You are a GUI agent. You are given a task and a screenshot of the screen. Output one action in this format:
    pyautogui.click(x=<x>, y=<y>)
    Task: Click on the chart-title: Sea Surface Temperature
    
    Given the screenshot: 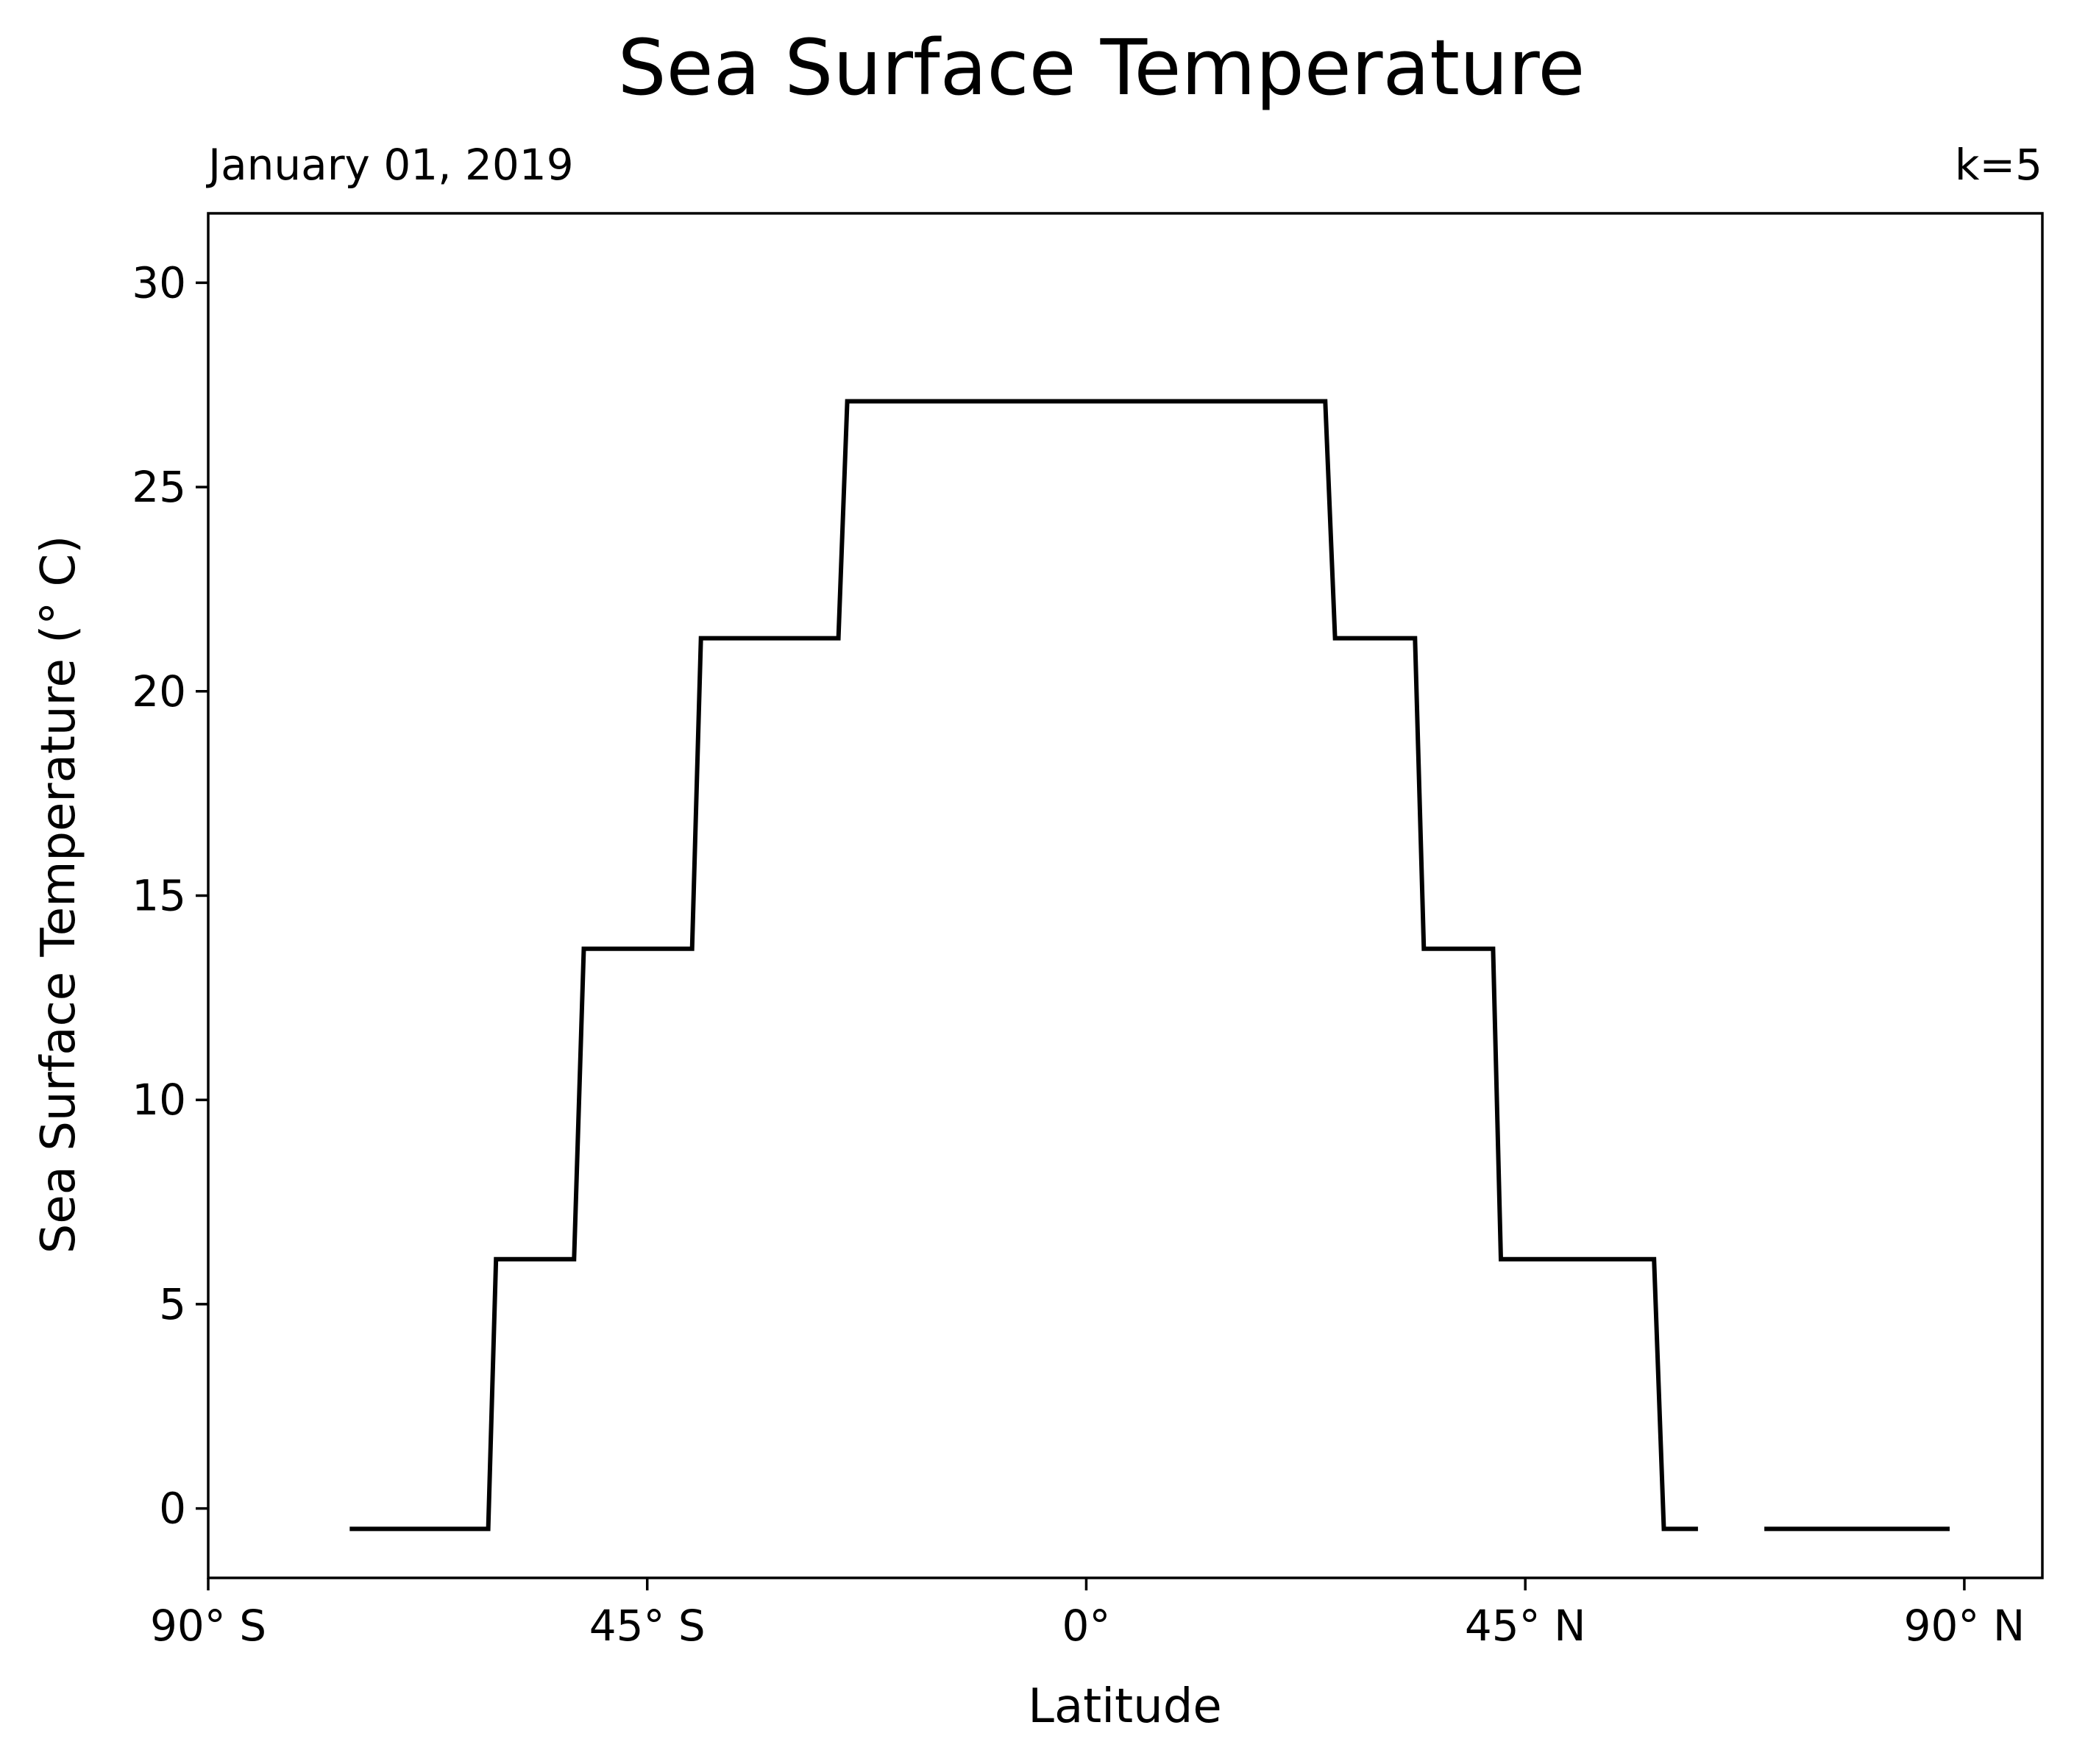 What is the action you would take?
    pyautogui.click(x=1101, y=68)
    